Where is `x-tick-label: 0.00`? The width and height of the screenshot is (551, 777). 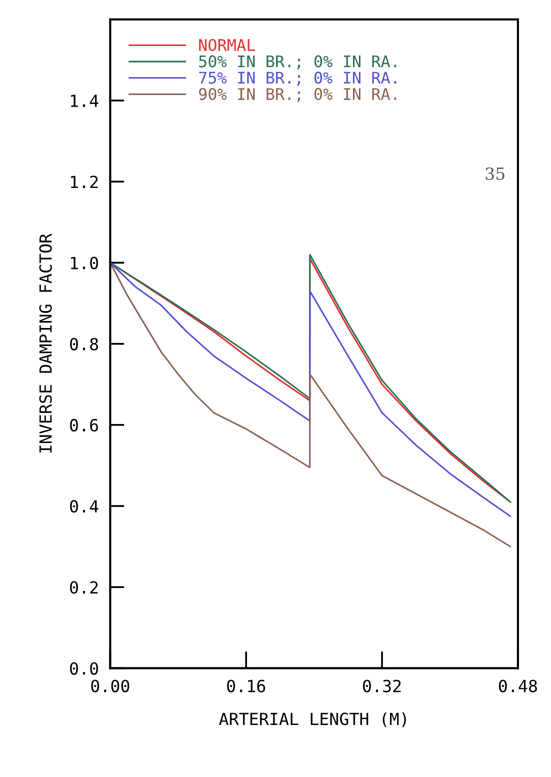
x-tick-label: 0.00 is located at coordinates (110, 686).